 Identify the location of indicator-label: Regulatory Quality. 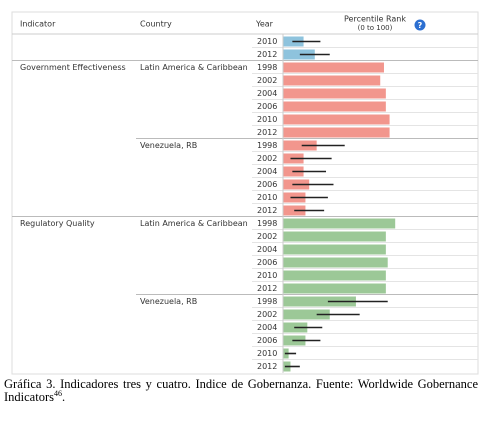
(57, 223).